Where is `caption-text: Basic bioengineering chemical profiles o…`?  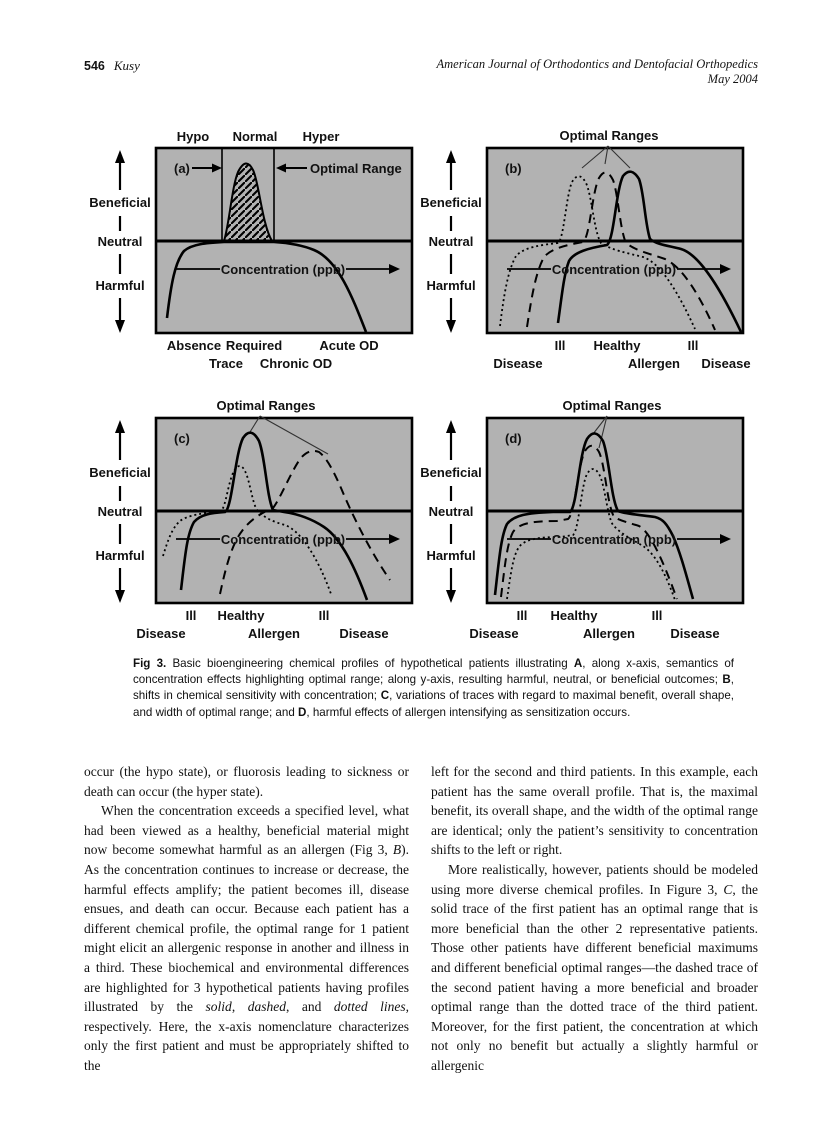 caption-text: Basic bioengineering chemical profiles o… is located at coordinates (370, 663).